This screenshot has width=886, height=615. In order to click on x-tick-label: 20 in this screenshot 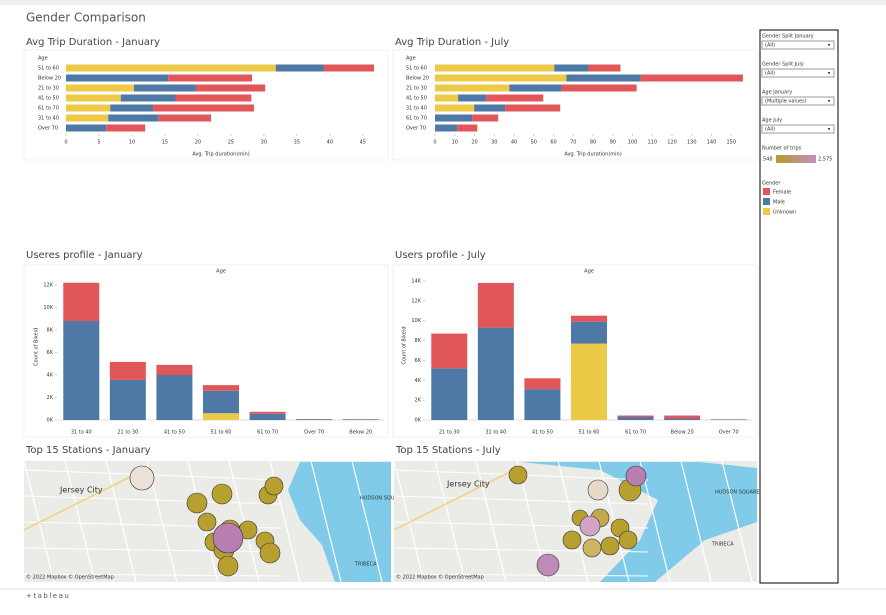, I will do `click(198, 143)`.